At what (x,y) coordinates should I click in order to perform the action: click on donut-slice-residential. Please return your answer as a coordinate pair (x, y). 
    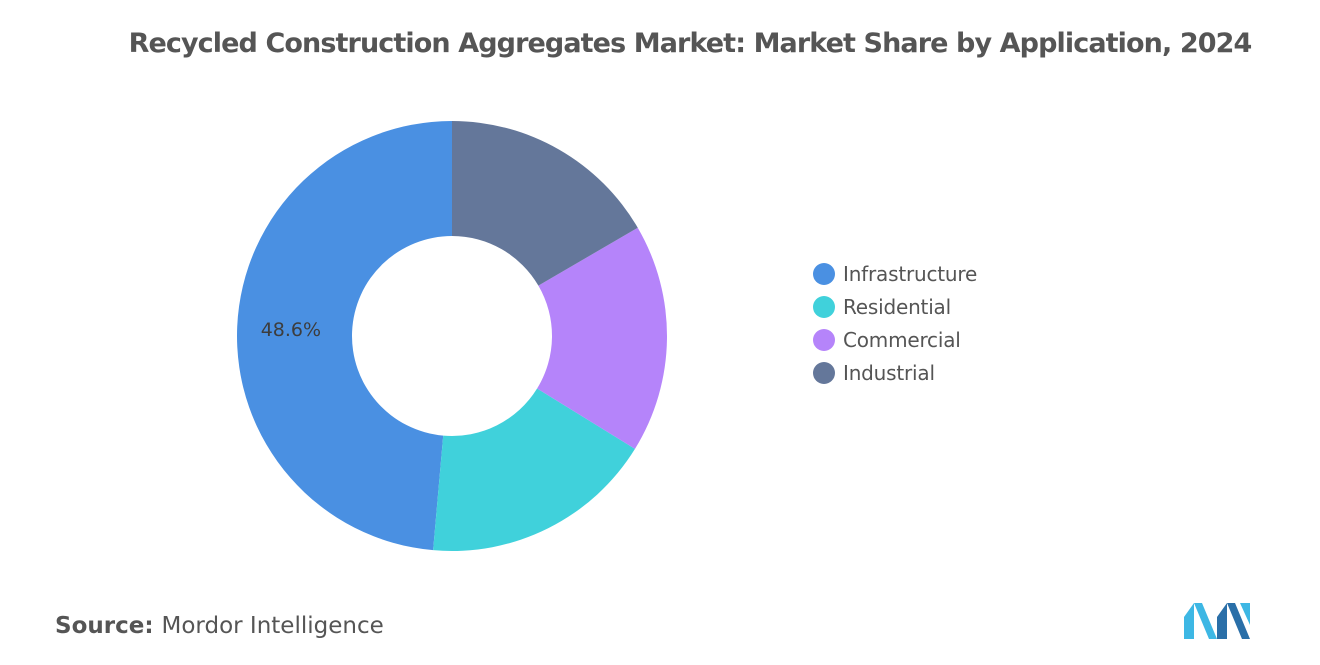
    Looking at the image, I should click on (534, 469).